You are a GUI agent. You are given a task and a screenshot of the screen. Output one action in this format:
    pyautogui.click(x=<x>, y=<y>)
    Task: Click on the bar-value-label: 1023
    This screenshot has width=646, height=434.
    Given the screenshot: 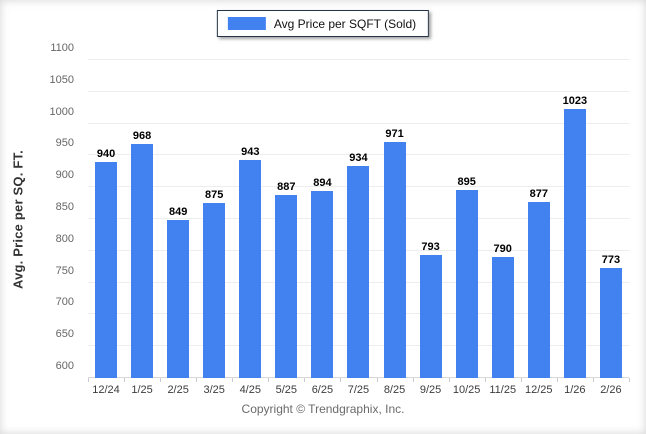 What is the action you would take?
    pyautogui.click(x=575, y=100)
    